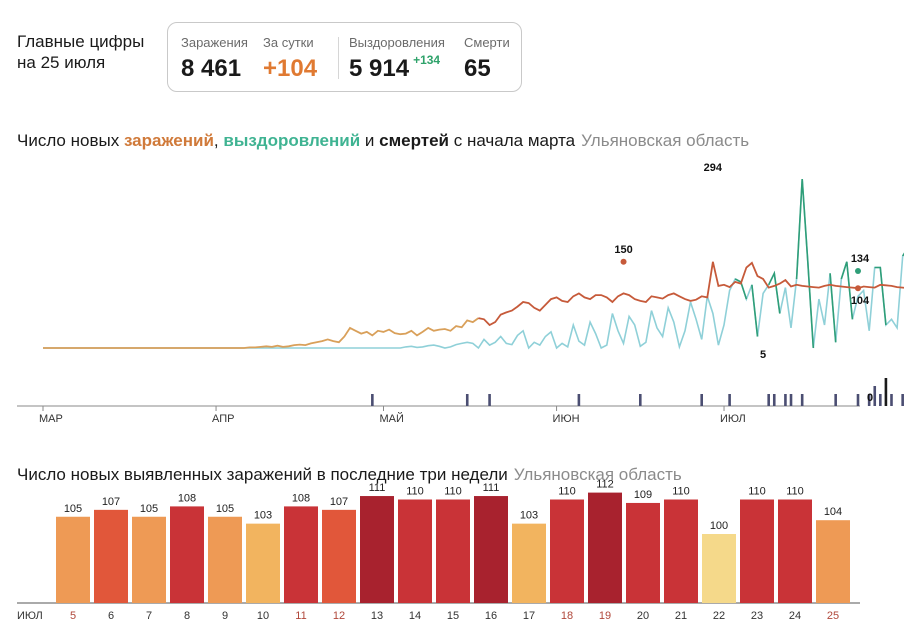  I want to click on divider, so click(338, 58).